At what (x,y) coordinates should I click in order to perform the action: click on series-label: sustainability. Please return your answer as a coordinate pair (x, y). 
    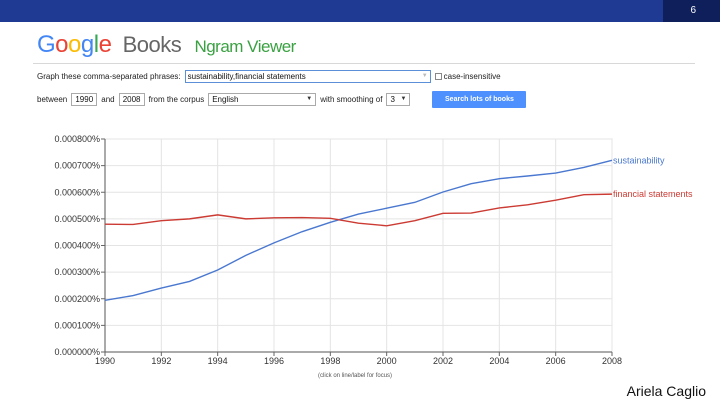
    Looking at the image, I should click on (639, 160).